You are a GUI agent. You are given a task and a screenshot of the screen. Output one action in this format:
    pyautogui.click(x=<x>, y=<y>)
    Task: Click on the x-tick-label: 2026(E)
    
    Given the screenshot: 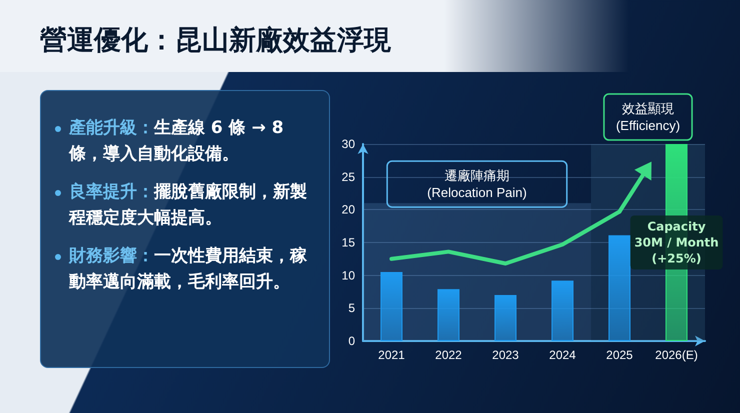 What is the action you would take?
    pyautogui.click(x=676, y=355)
    